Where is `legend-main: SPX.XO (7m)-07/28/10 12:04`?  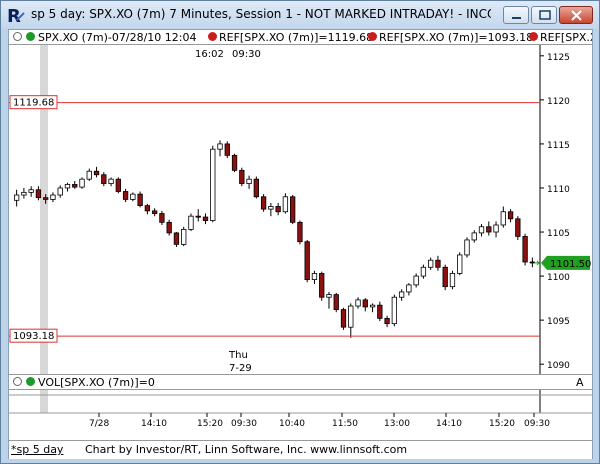
legend-main: SPX.XO (7m)-07/28/10 12:04 is located at coordinates (117, 37).